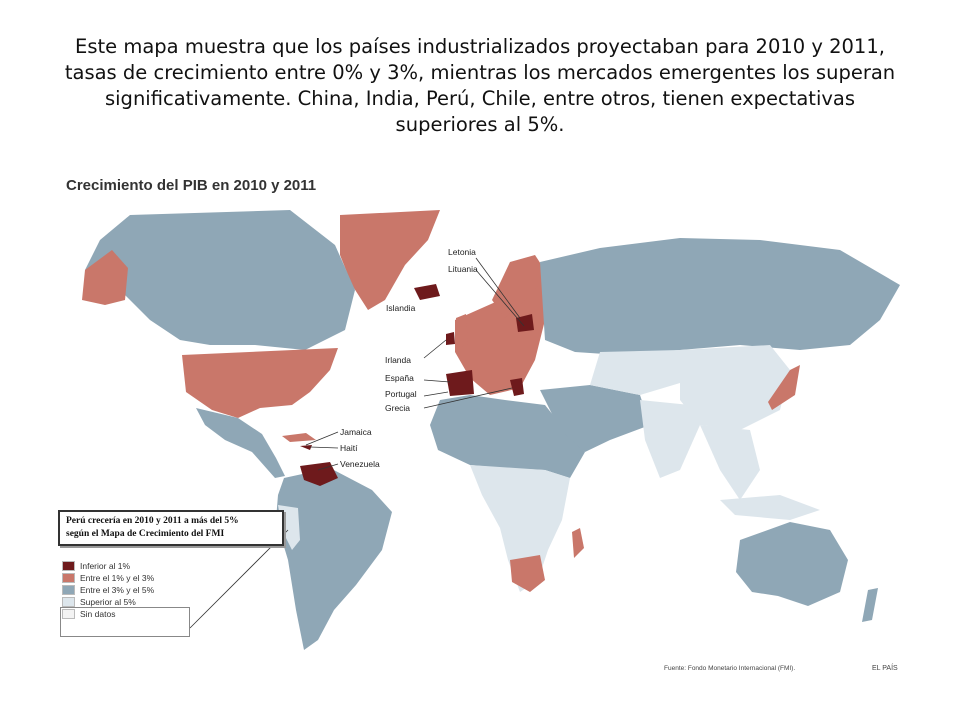 This screenshot has width=960, height=720. Describe the element at coordinates (98, 614) in the screenshot. I see `legend-label: Sin datos` at that location.